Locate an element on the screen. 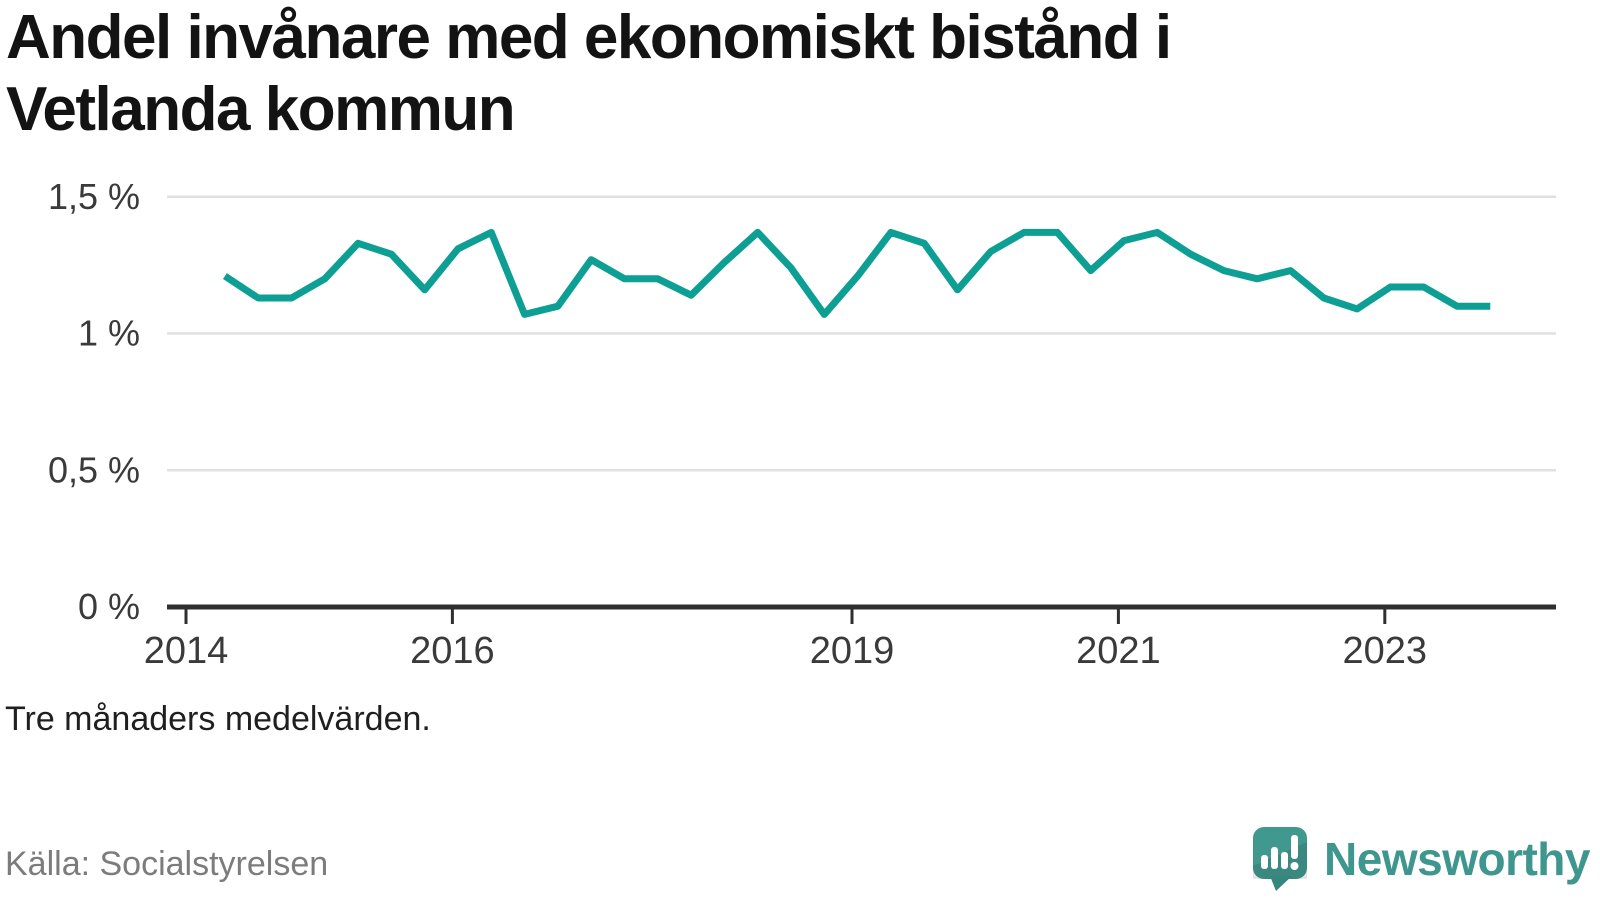 The height and width of the screenshot is (900, 1600). page-title-line2: Vetlanda kommun is located at coordinates (261, 109).